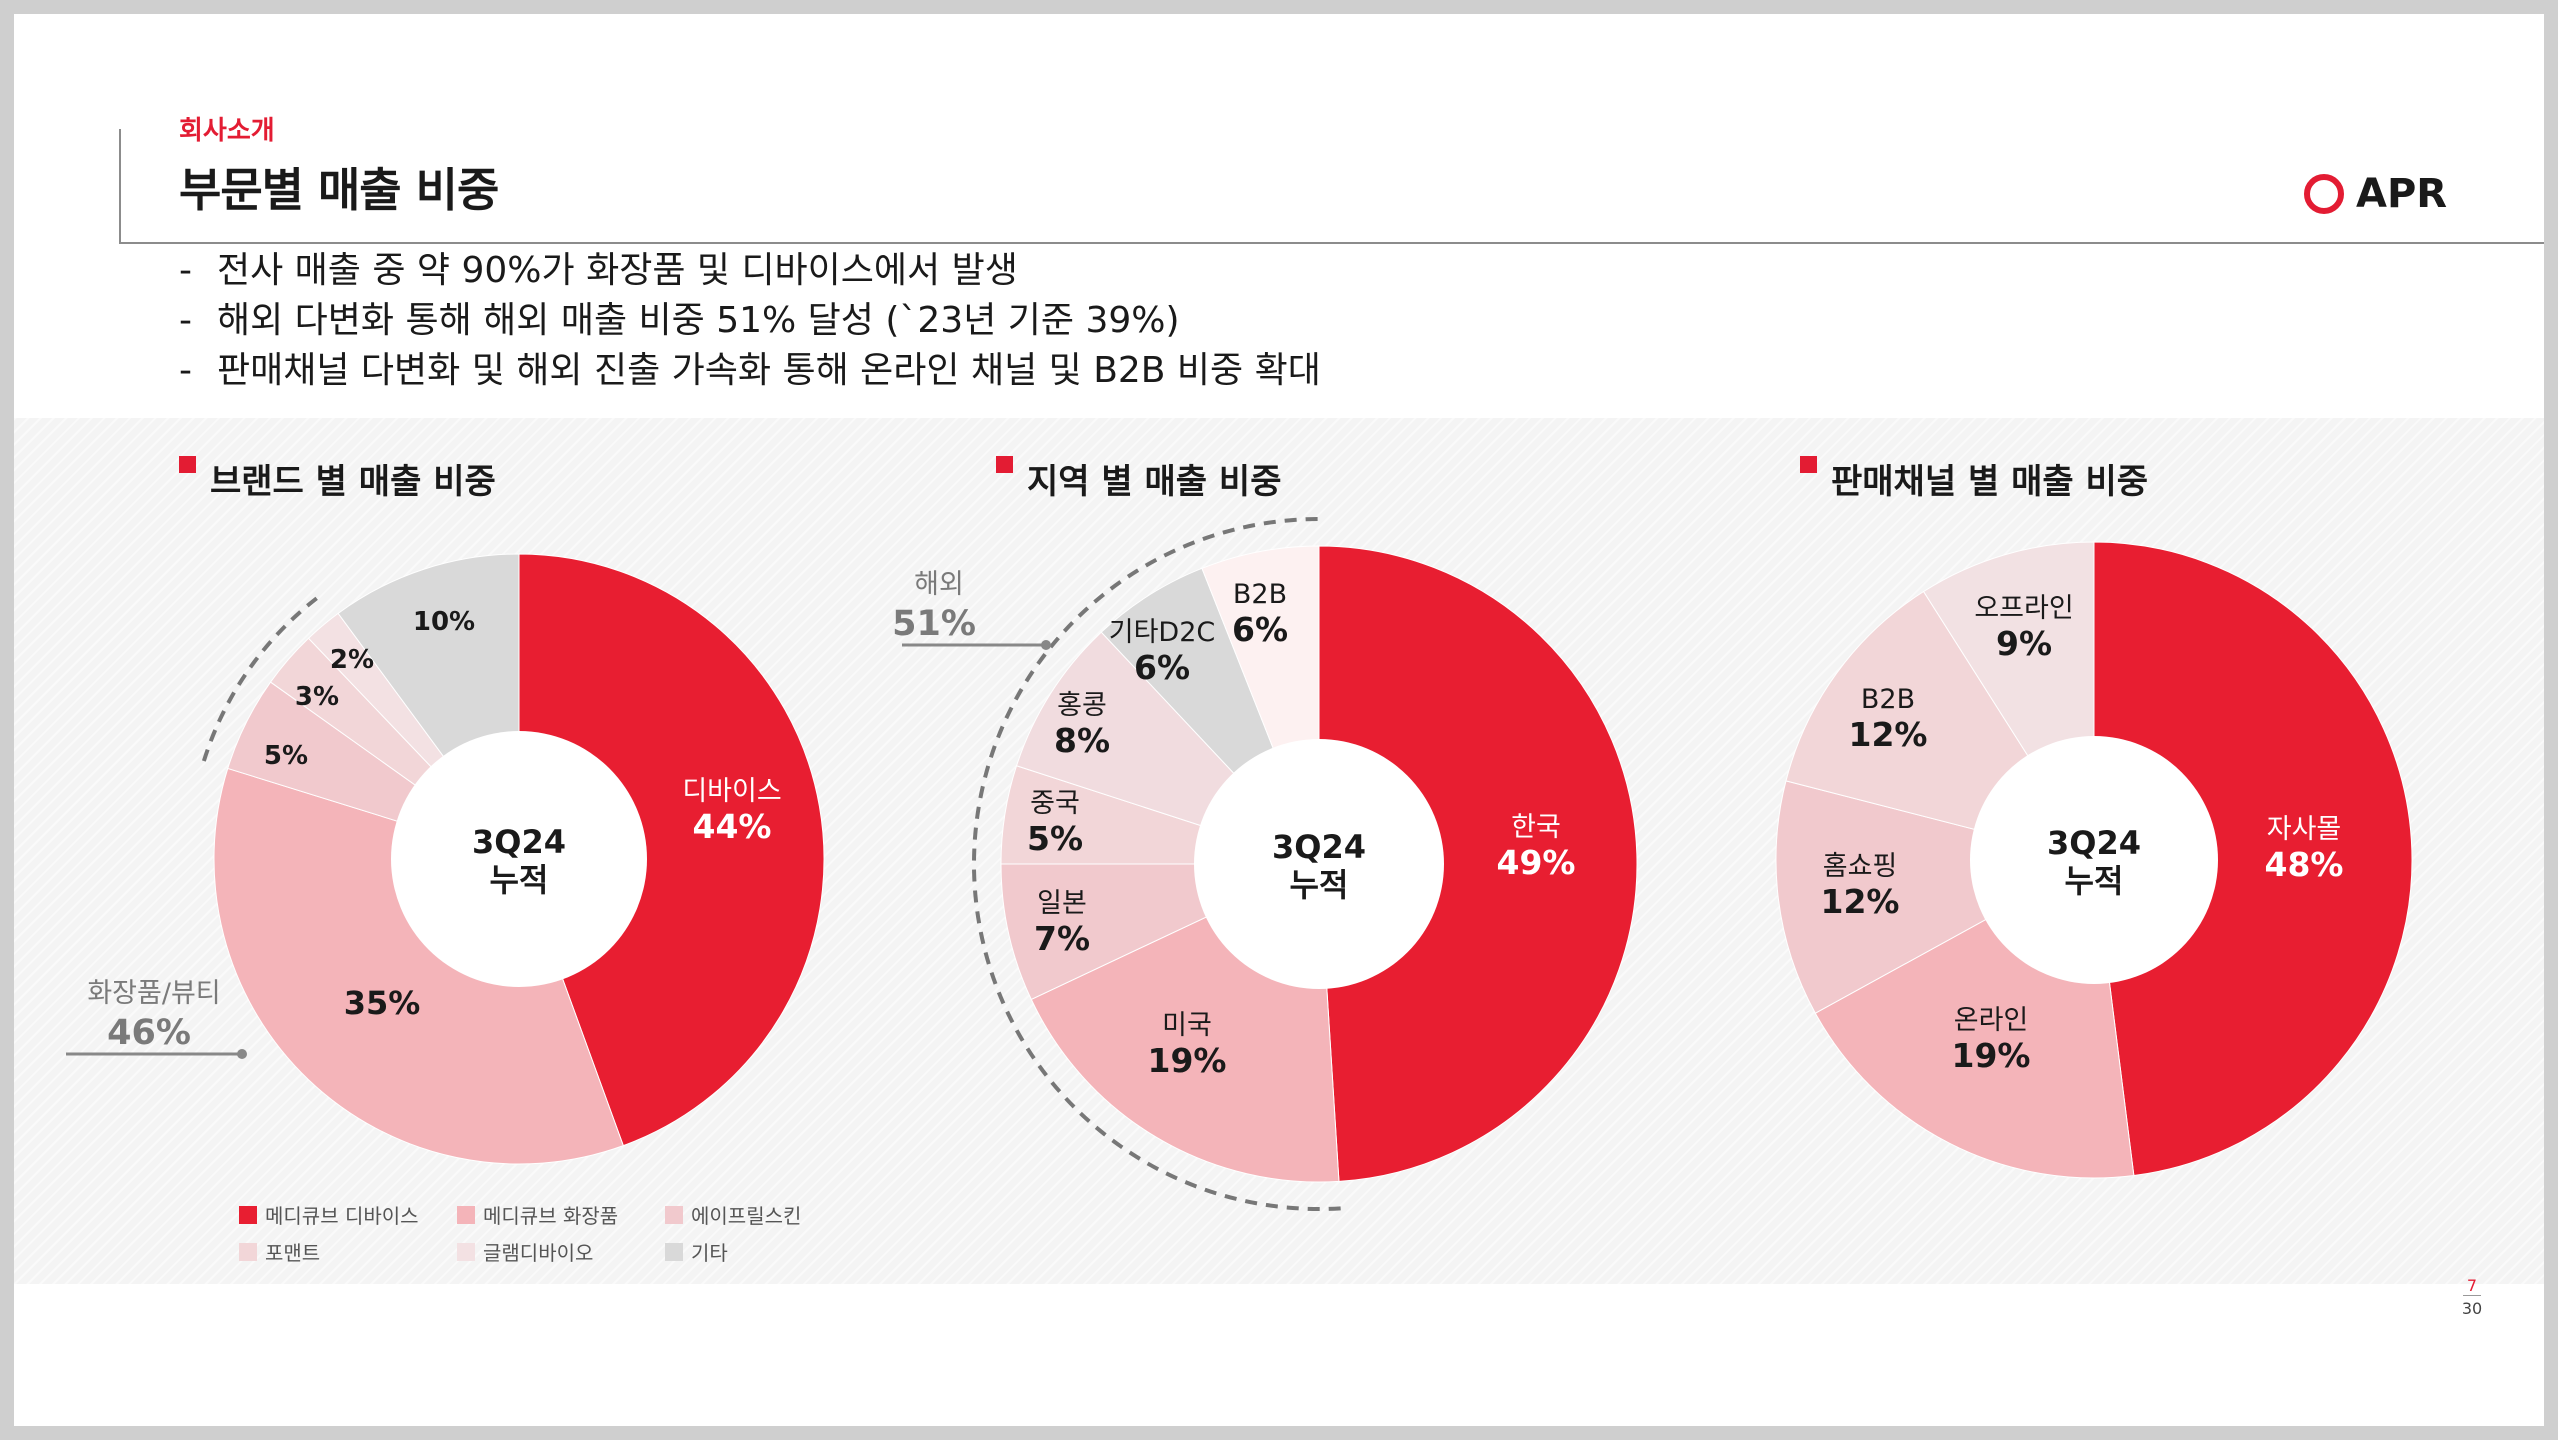 Image resolution: width=2558 pixels, height=1440 pixels. Describe the element at coordinates (1062, 938) in the screenshot. I see `slice-value: 7%` at that location.